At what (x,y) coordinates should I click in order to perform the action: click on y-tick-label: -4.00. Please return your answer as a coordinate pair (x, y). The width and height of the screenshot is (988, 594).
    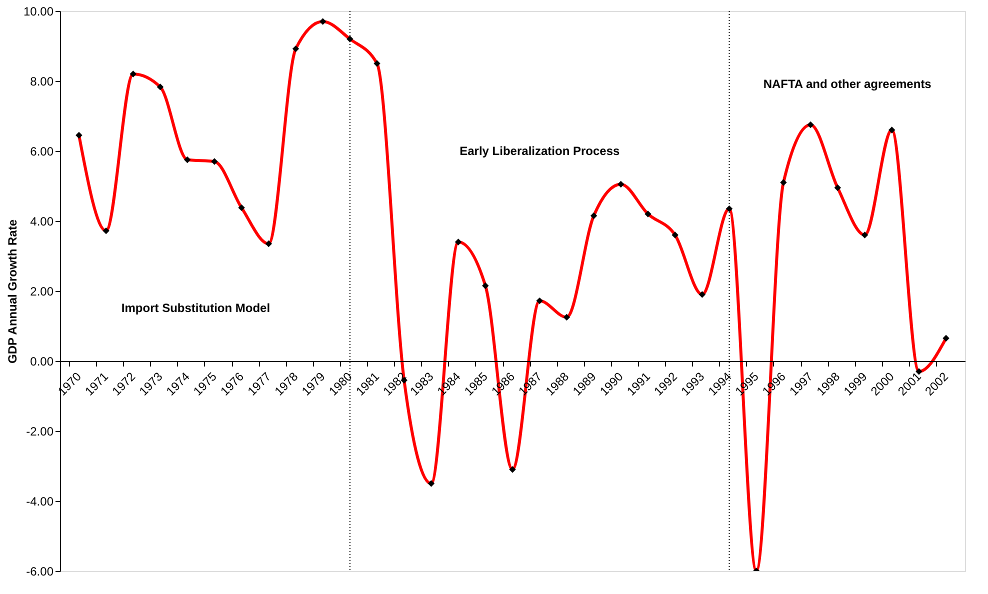
    Looking at the image, I should click on (40, 501).